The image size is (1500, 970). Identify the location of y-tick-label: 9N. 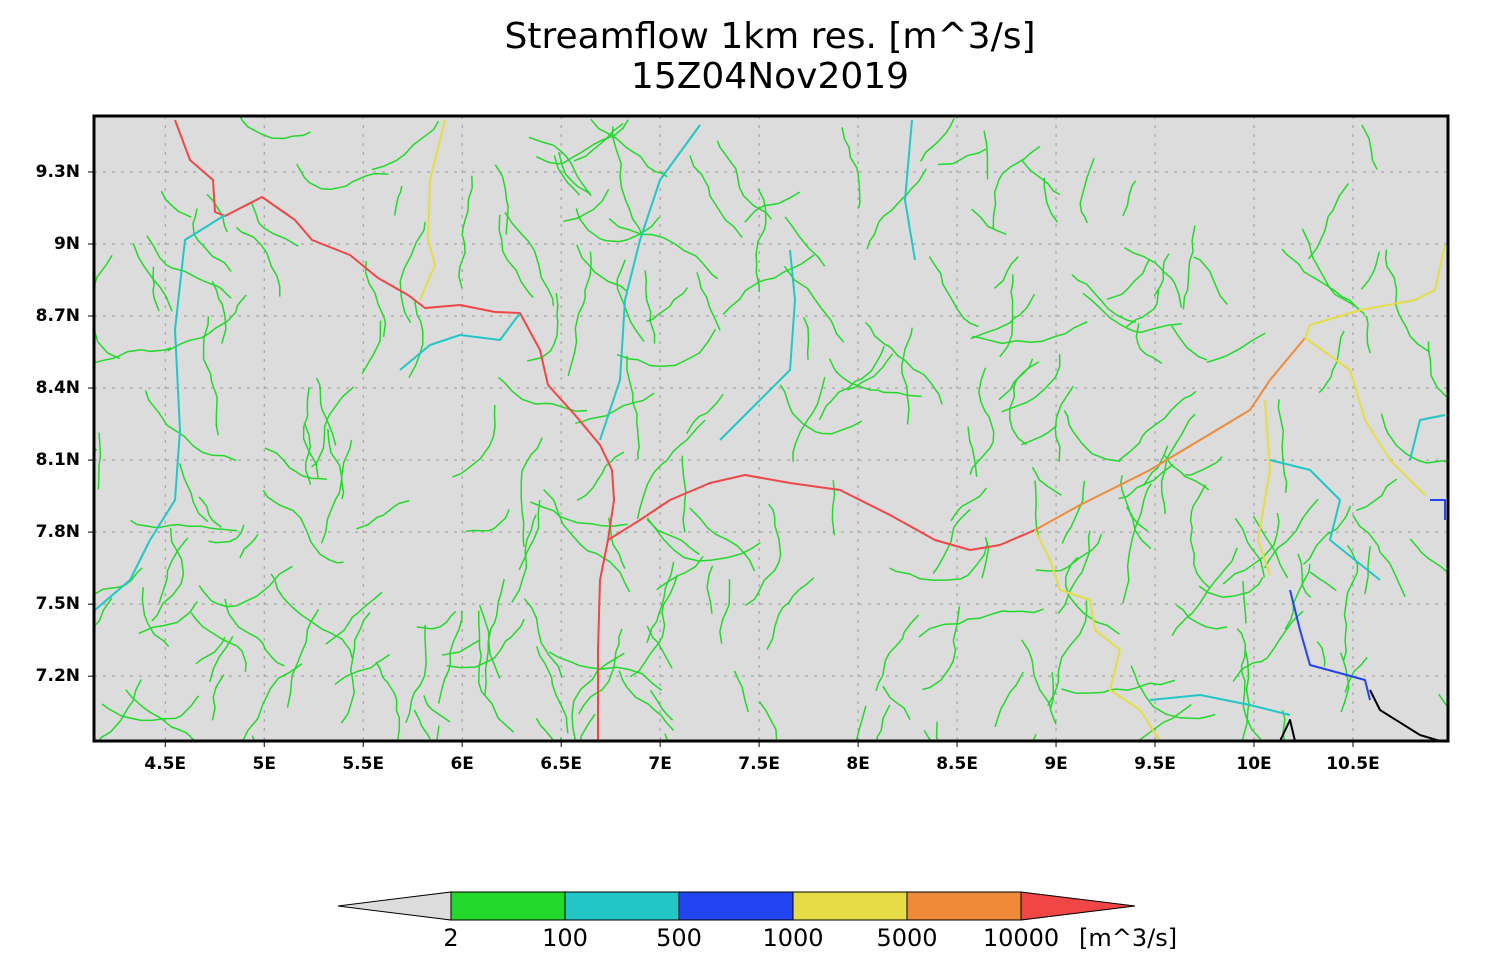
(67, 244).